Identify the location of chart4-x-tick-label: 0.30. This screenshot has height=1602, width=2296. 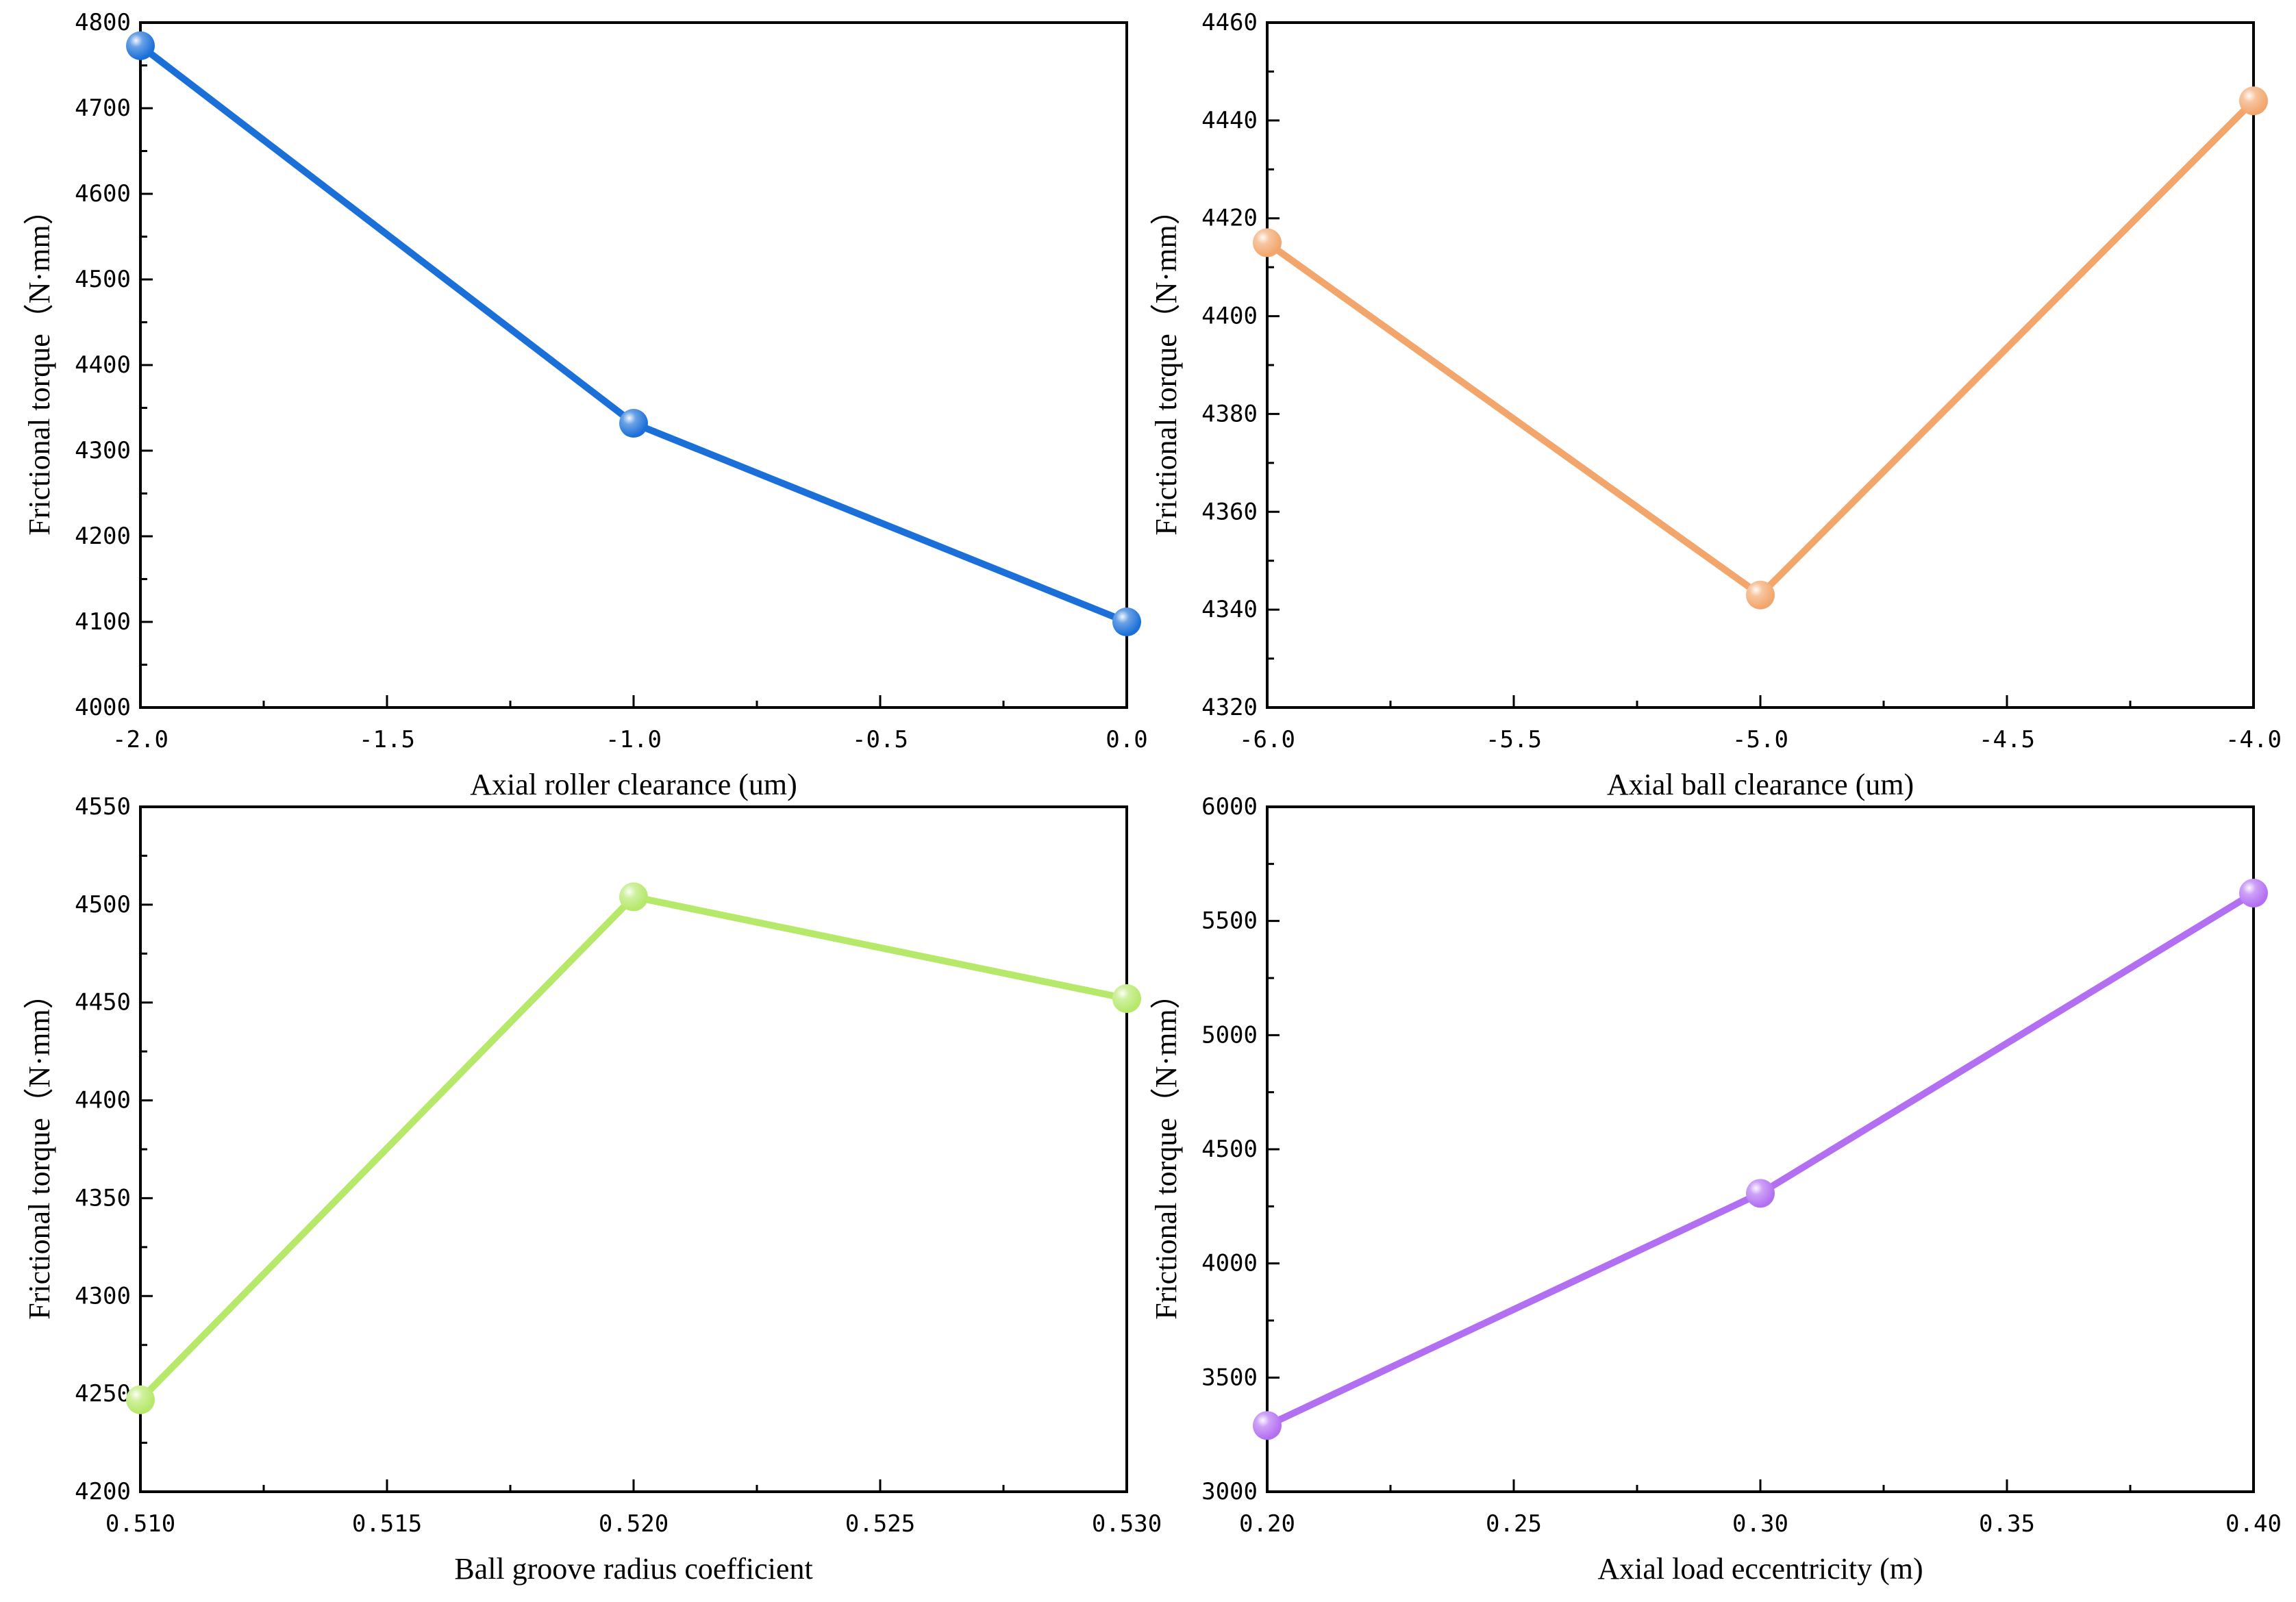
(1760, 1524).